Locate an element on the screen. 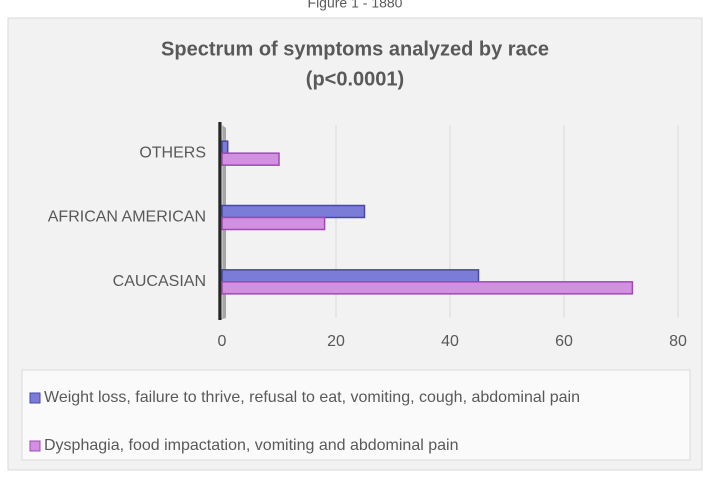  y-tick-label: OTHERS is located at coordinates (172, 152).